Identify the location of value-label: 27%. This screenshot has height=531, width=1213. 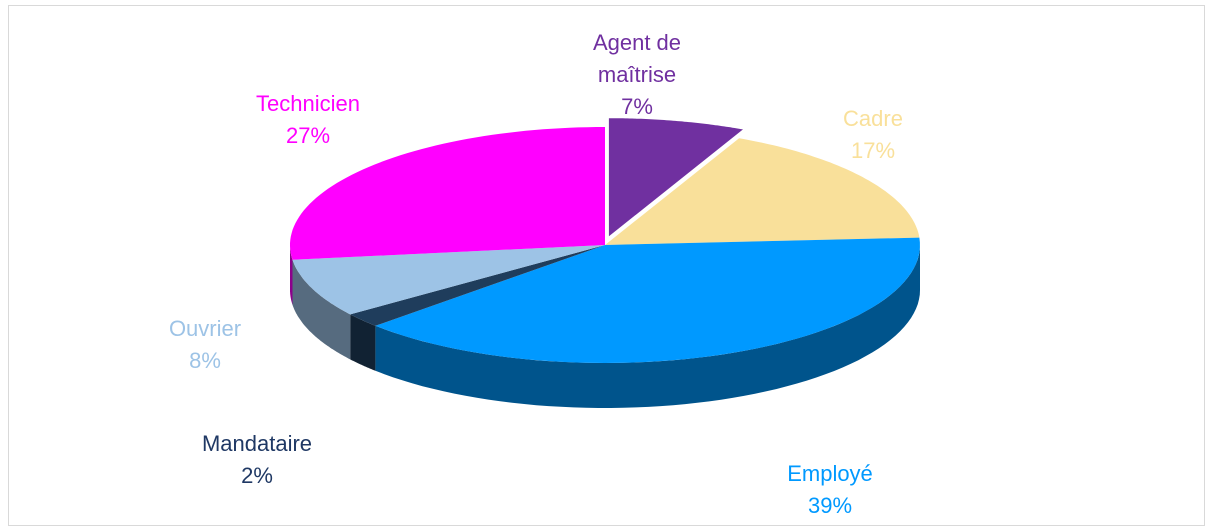
(308, 135).